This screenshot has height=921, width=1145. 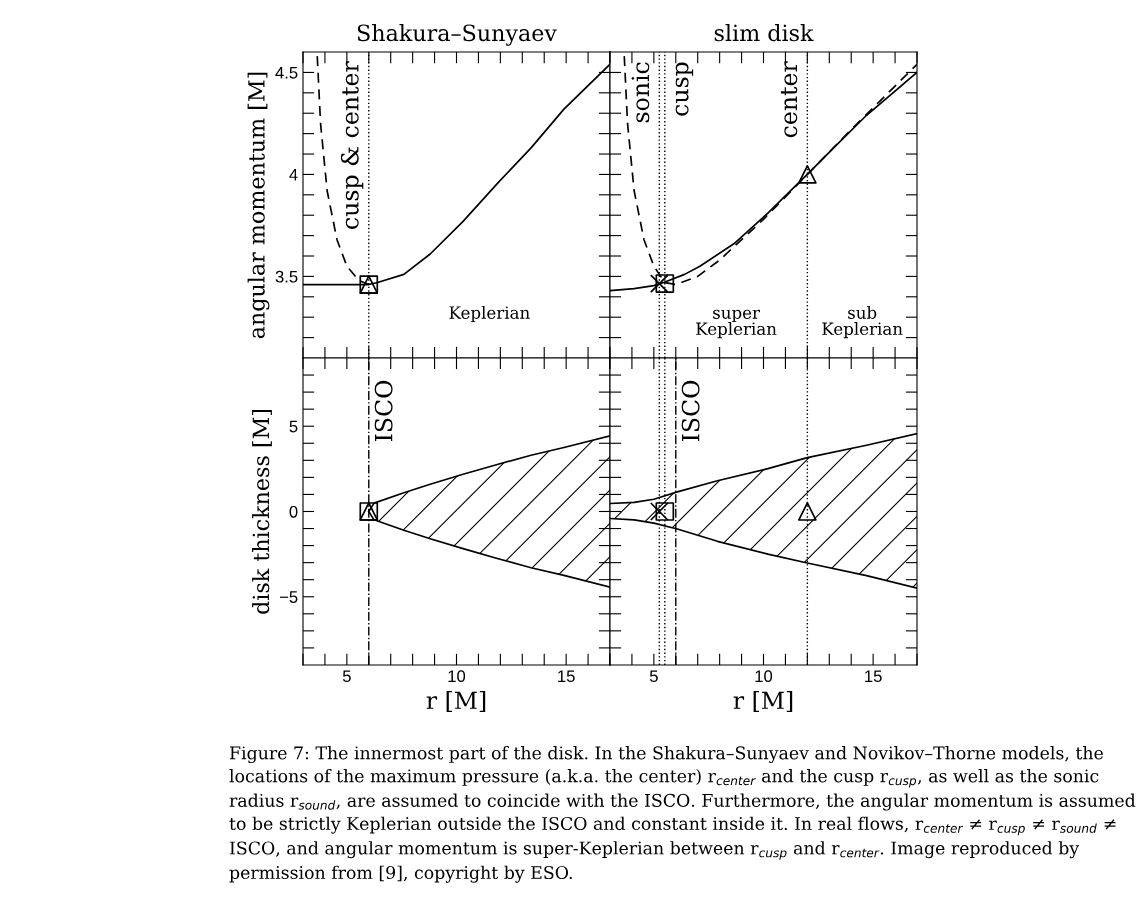 I want to click on y-tick-label: 3.5, so click(x=286, y=276).